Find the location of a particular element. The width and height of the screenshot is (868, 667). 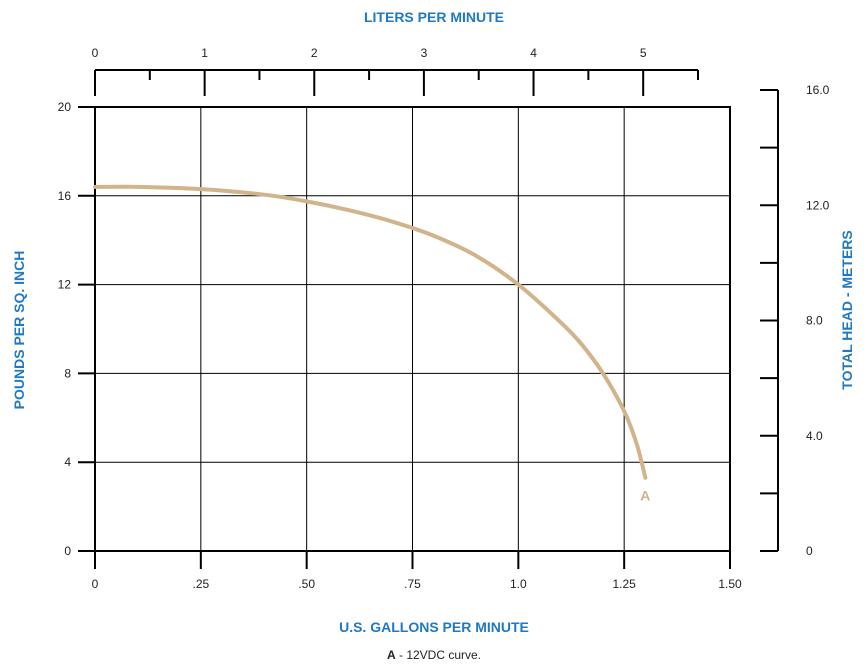

x-axis-title: U.S. GALLONS PER MINUTE is located at coordinates (434, 627).